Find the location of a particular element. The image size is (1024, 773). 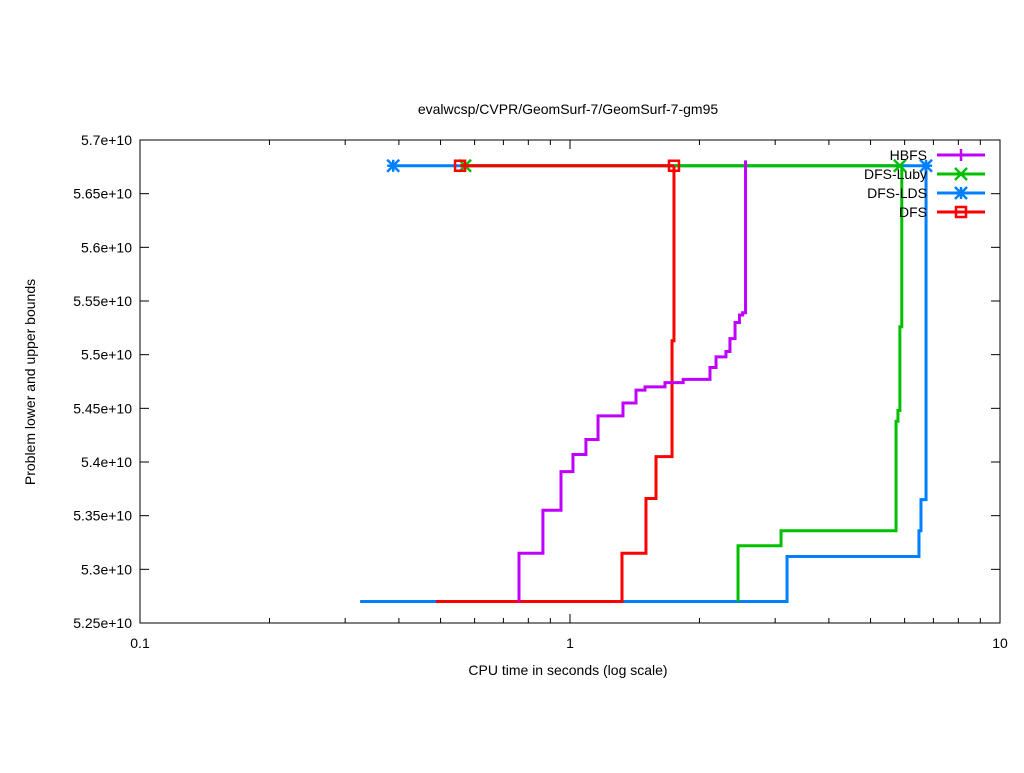

legend-marker-hbfs is located at coordinates (961, 155).